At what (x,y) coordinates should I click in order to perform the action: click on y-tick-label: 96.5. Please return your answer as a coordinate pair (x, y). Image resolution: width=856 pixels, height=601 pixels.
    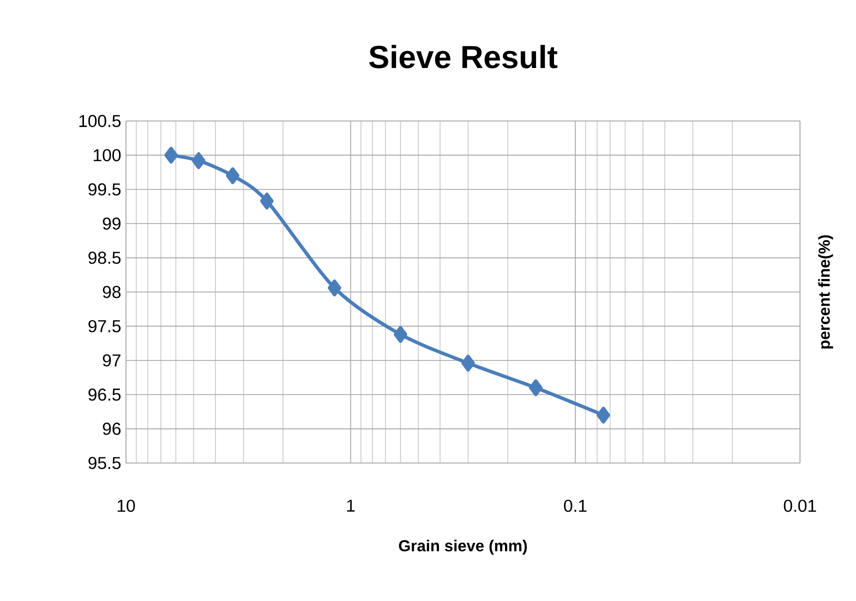
    Looking at the image, I should click on (104, 394).